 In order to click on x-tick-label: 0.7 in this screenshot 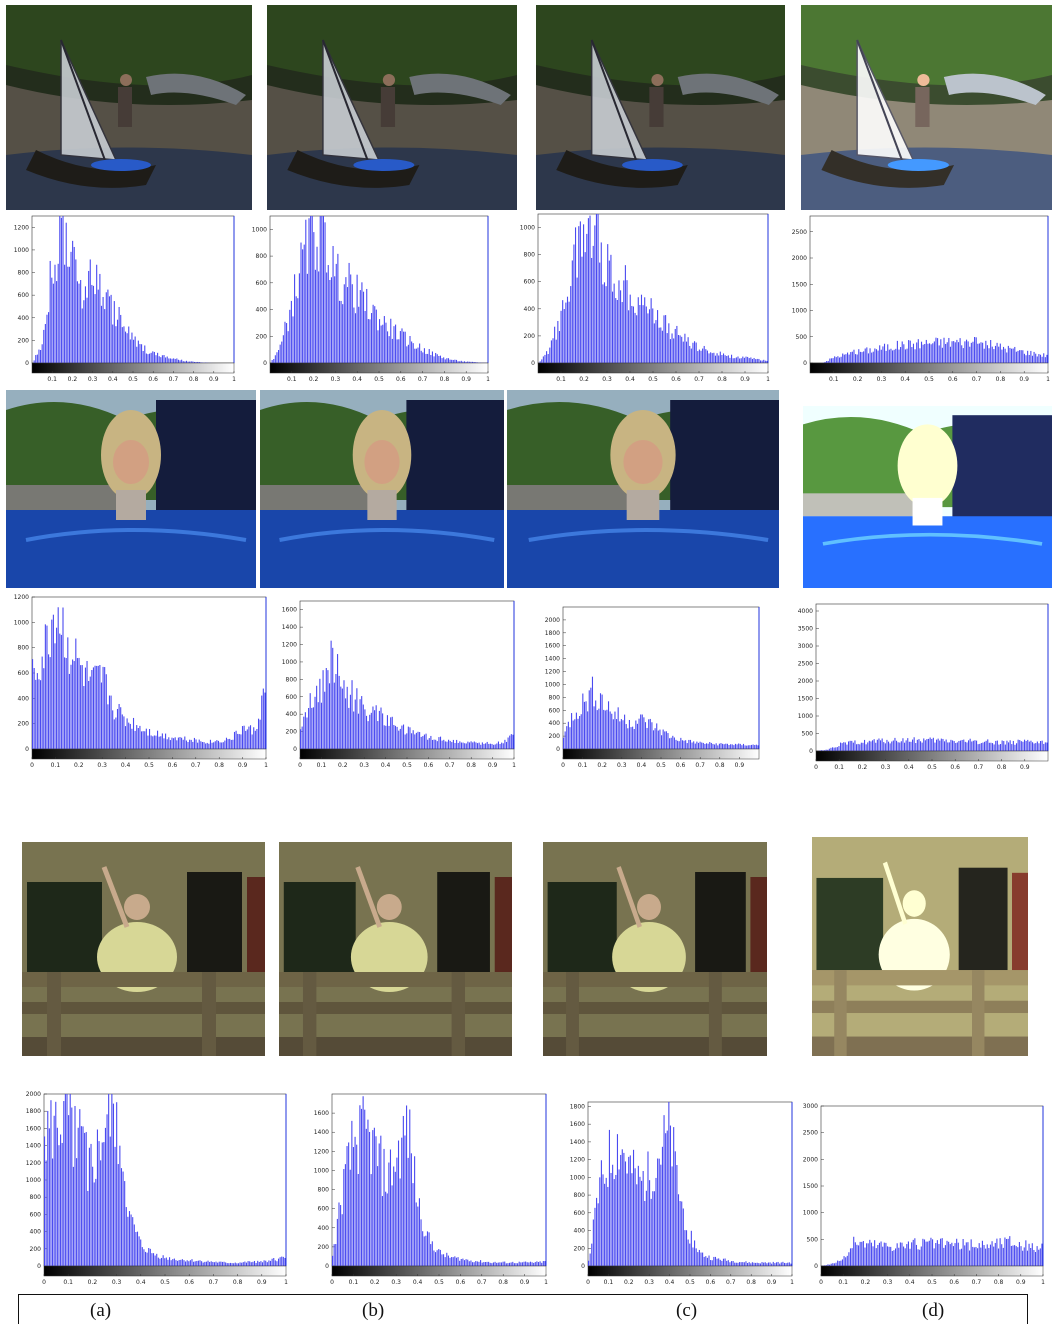, I will do `click(214, 1282)`.